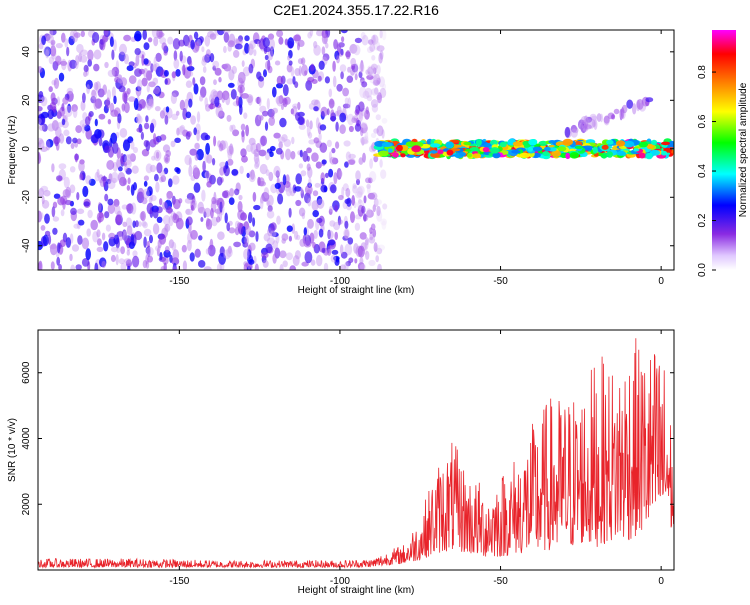  I want to click on colorbar-tick-label: 0.2, so click(702, 220).